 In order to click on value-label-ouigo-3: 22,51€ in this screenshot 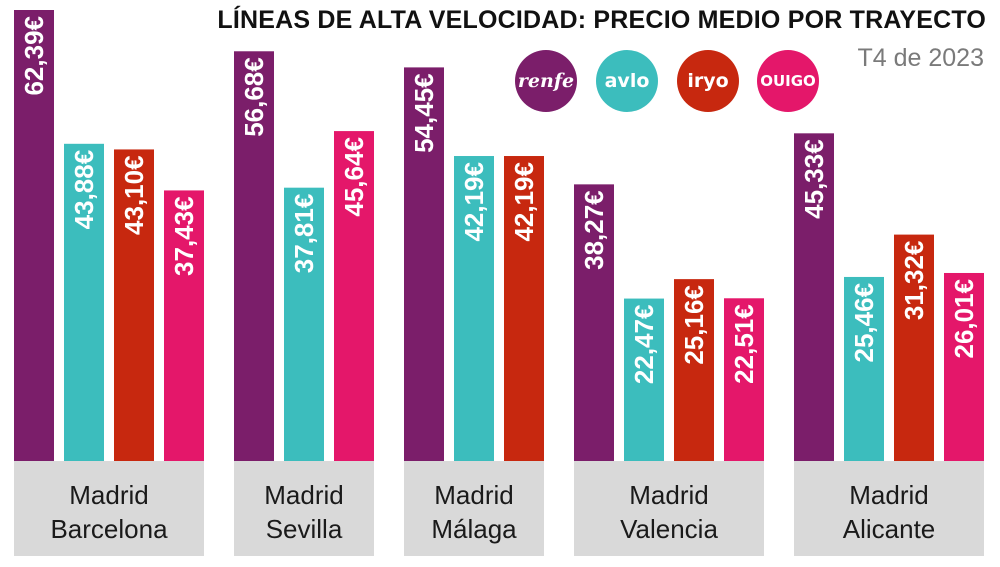, I will do `click(744, 344)`.